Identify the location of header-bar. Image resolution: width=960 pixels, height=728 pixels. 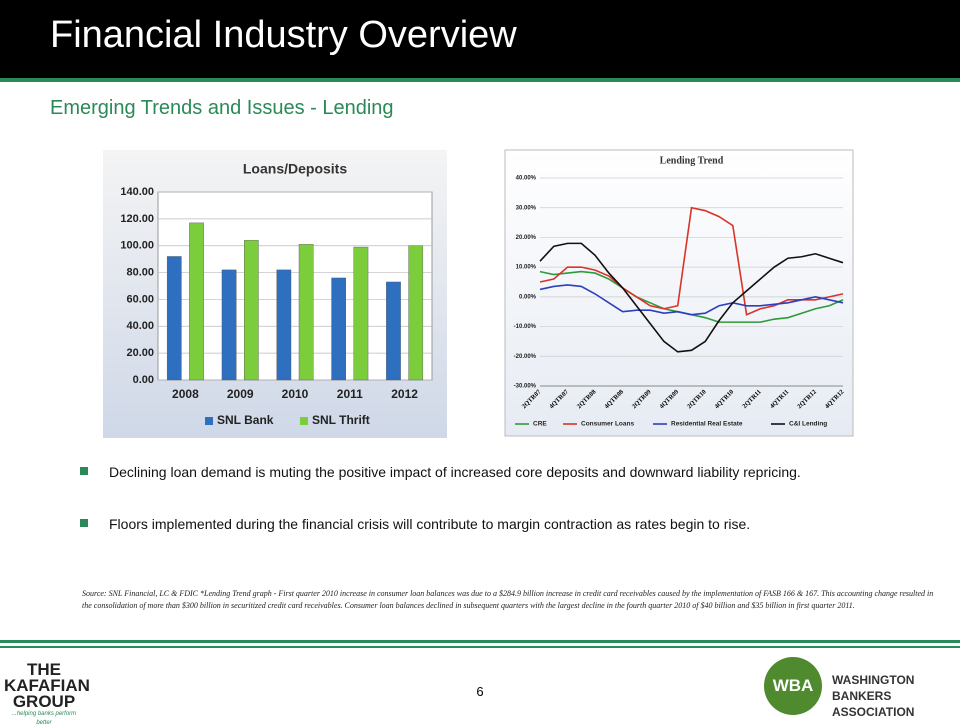
(480, 41).